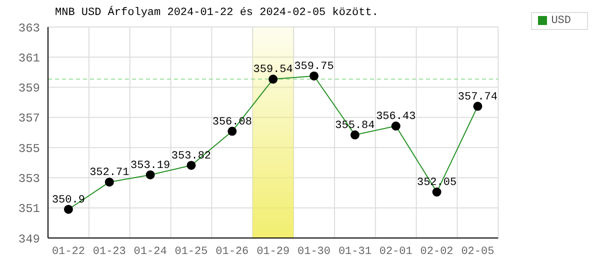 This screenshot has height=270, width=600. What do you see at coordinates (109, 252) in the screenshot?
I see `x-tick-label: 01-23` at bounding box center [109, 252].